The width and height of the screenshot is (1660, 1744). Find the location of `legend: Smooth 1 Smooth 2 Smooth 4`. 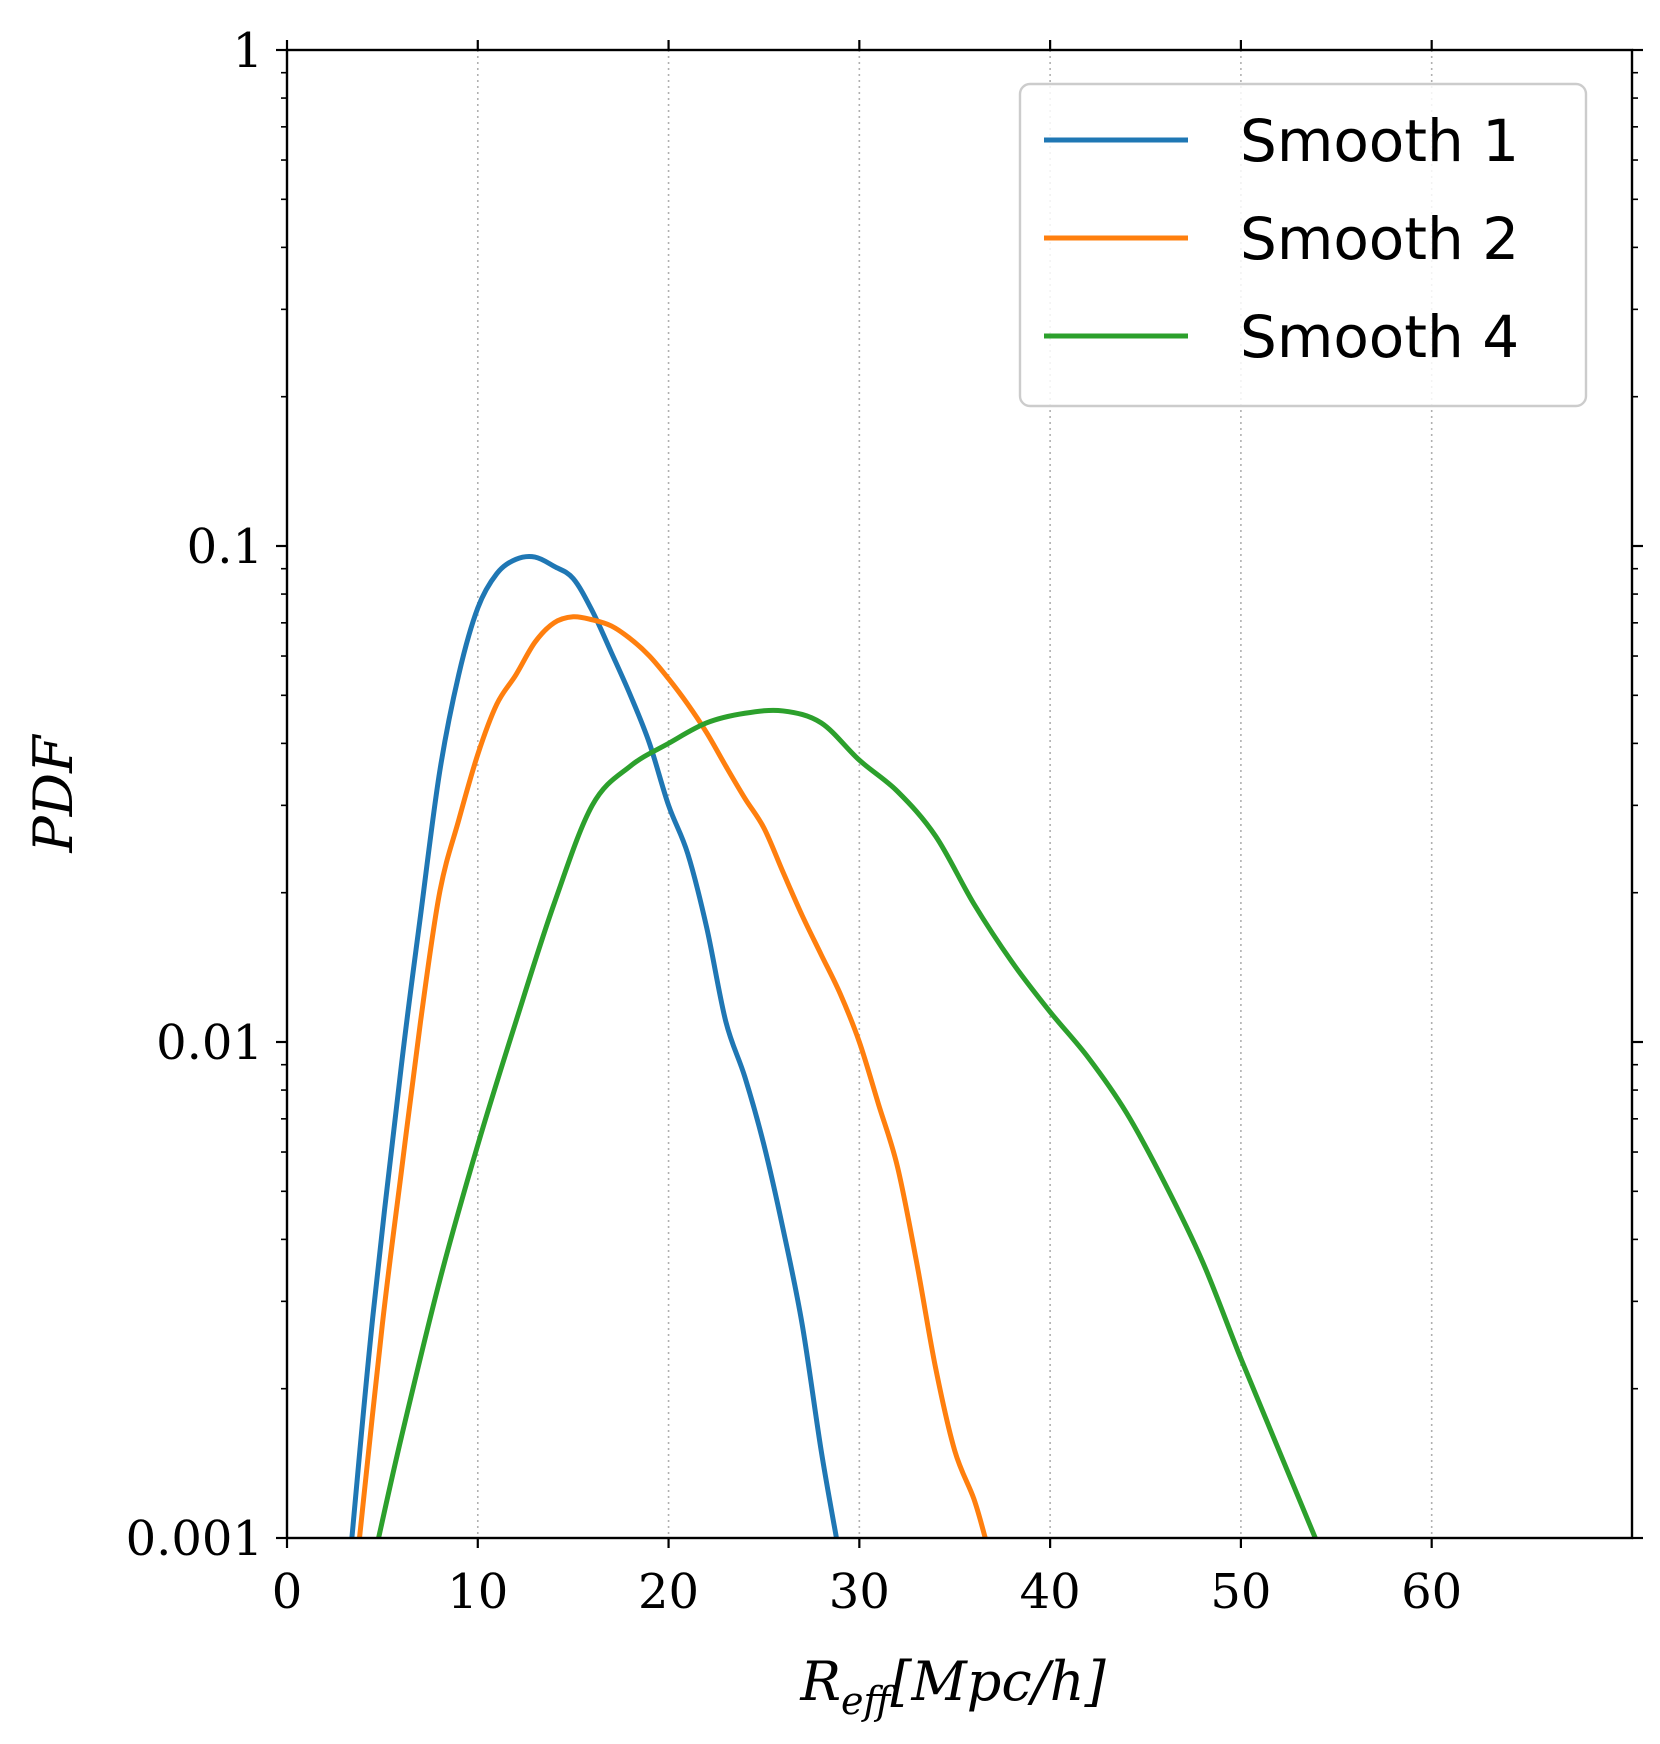

legend: Smooth 1 Smooth 2 Smooth 4 is located at coordinates (1303, 245).